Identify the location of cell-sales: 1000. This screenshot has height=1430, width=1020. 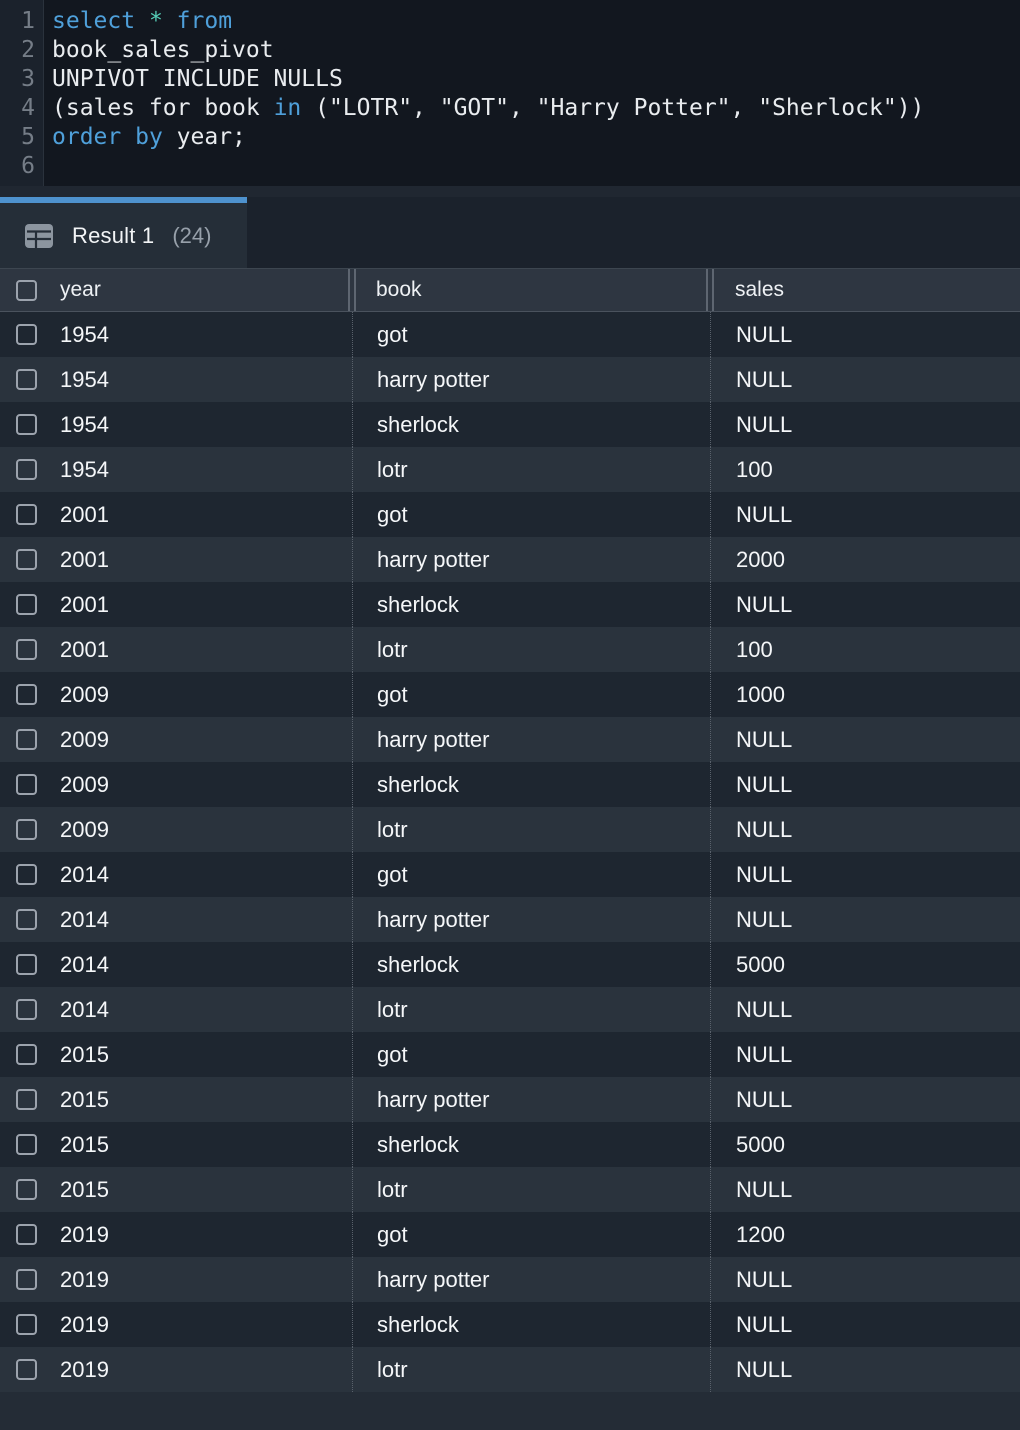
(865, 694).